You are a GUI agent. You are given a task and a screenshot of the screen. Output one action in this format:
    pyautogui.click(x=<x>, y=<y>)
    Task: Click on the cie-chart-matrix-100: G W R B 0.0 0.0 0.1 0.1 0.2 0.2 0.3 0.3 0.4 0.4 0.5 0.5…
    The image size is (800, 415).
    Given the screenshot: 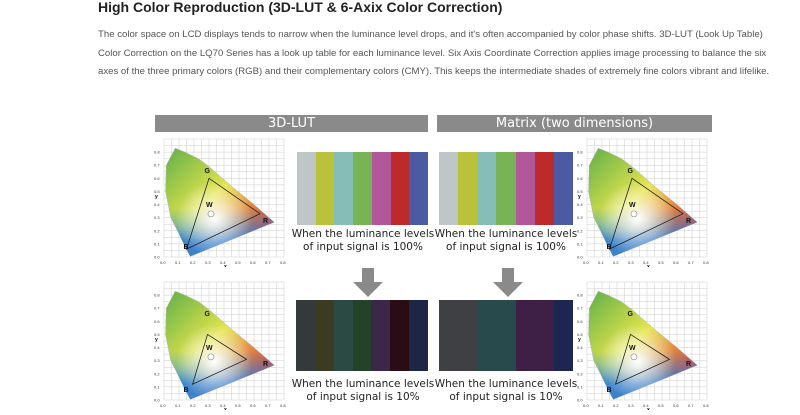 What is the action you would take?
    pyautogui.click(x=645, y=202)
    